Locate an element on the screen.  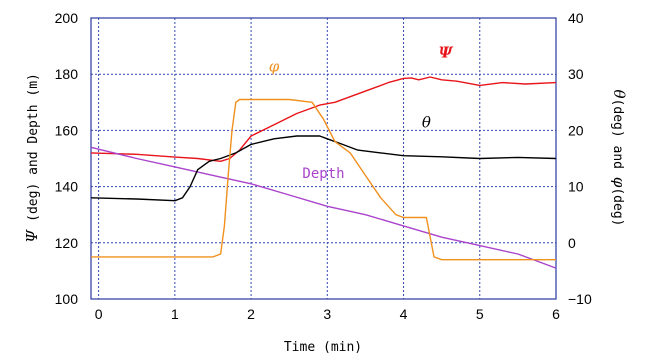
x-tick-label: 0 is located at coordinates (99, 314).